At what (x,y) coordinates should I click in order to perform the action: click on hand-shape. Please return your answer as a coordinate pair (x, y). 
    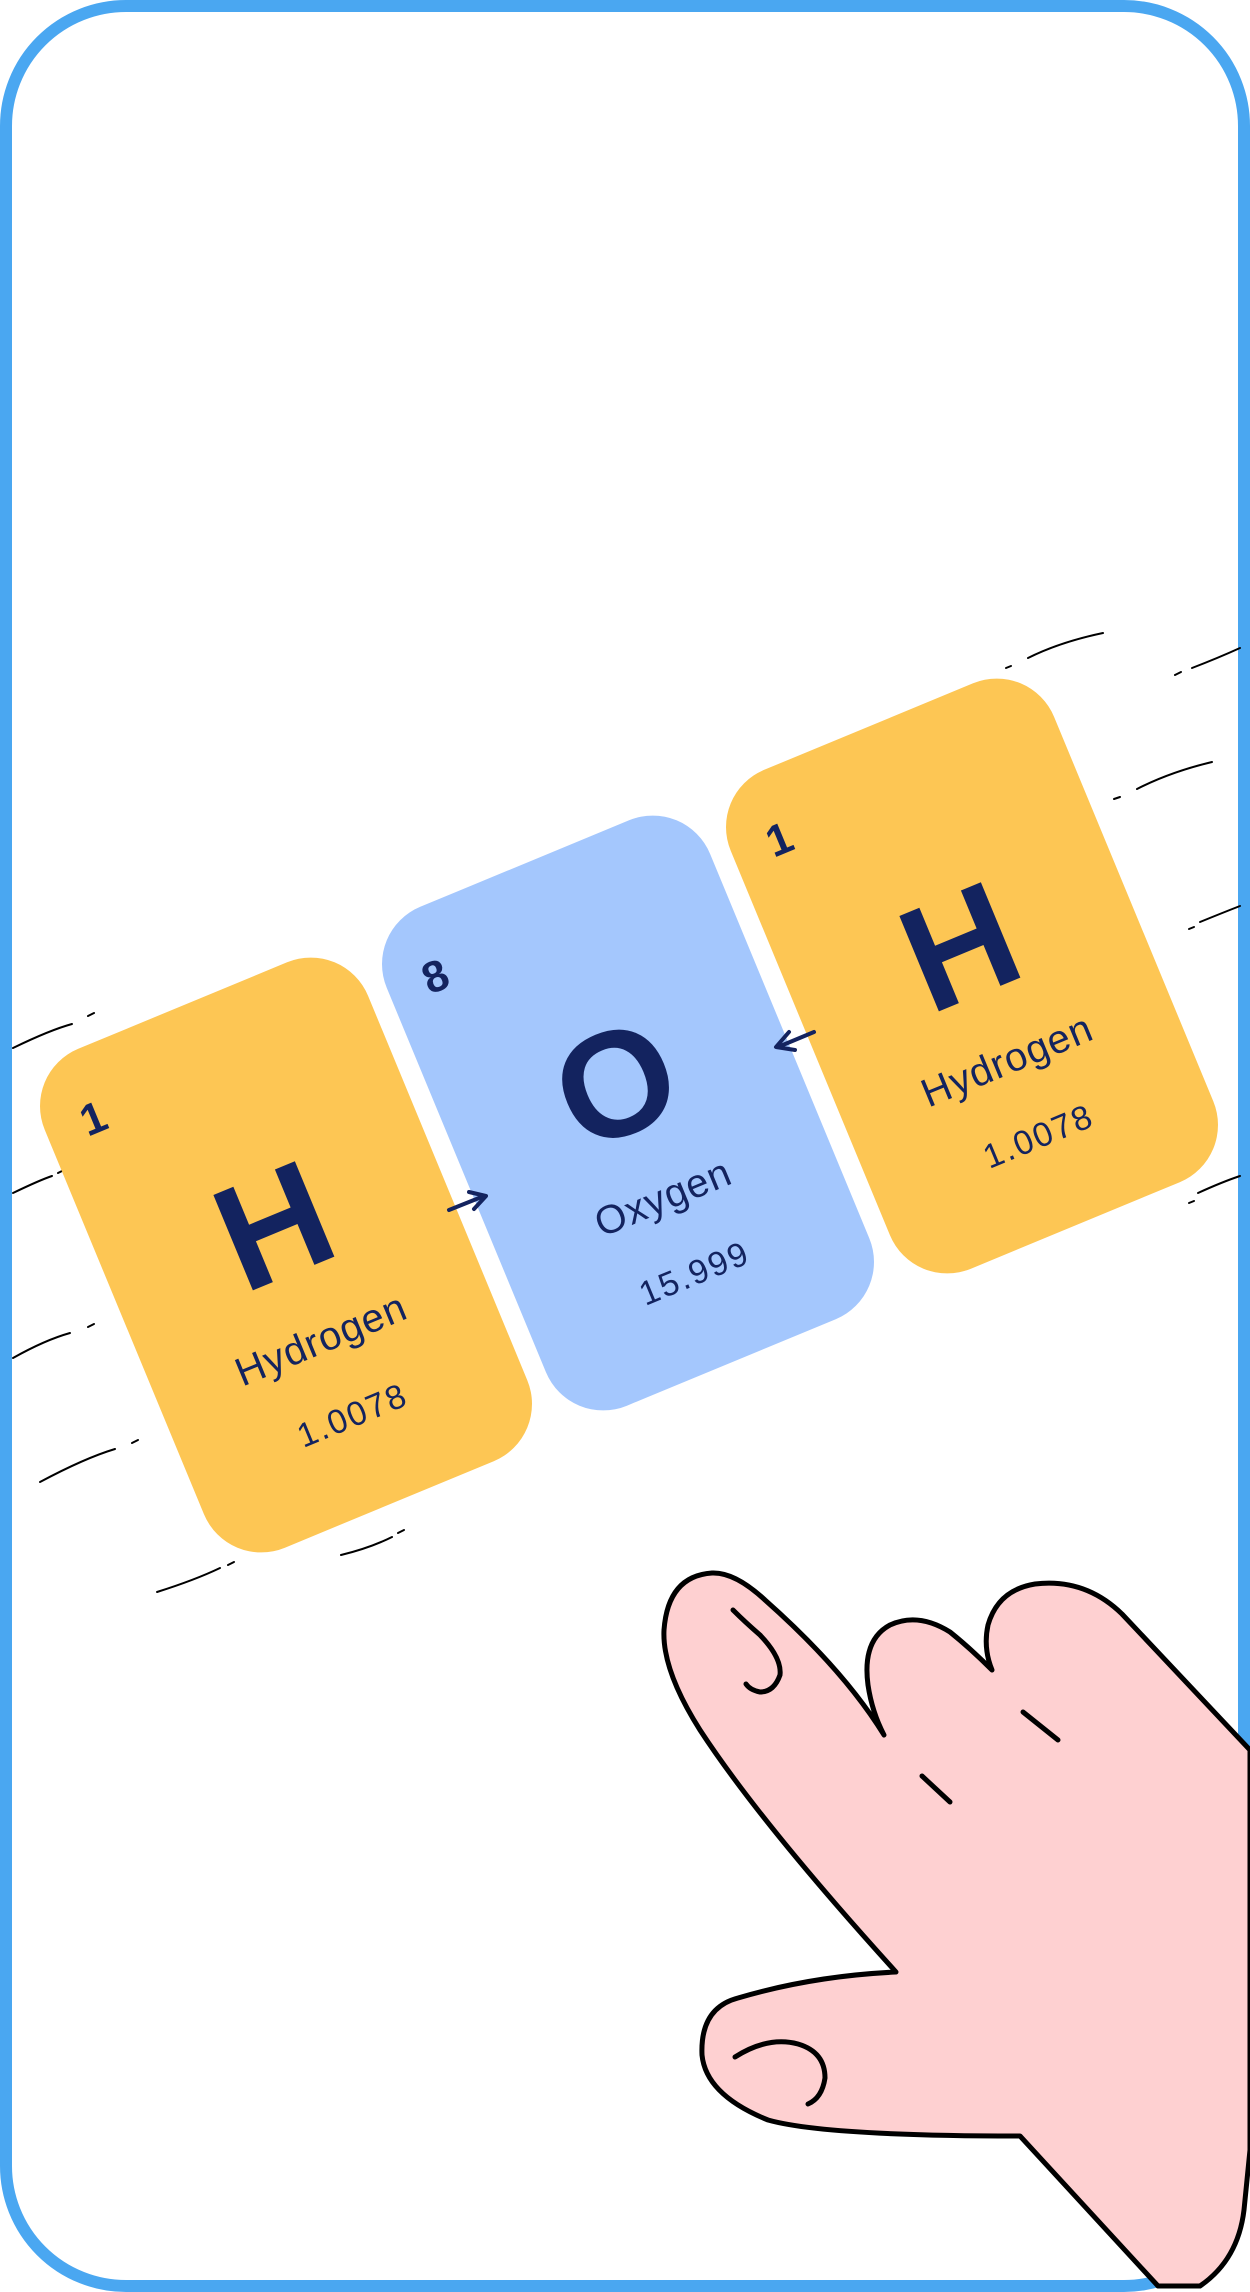
    Looking at the image, I should click on (955, 1929).